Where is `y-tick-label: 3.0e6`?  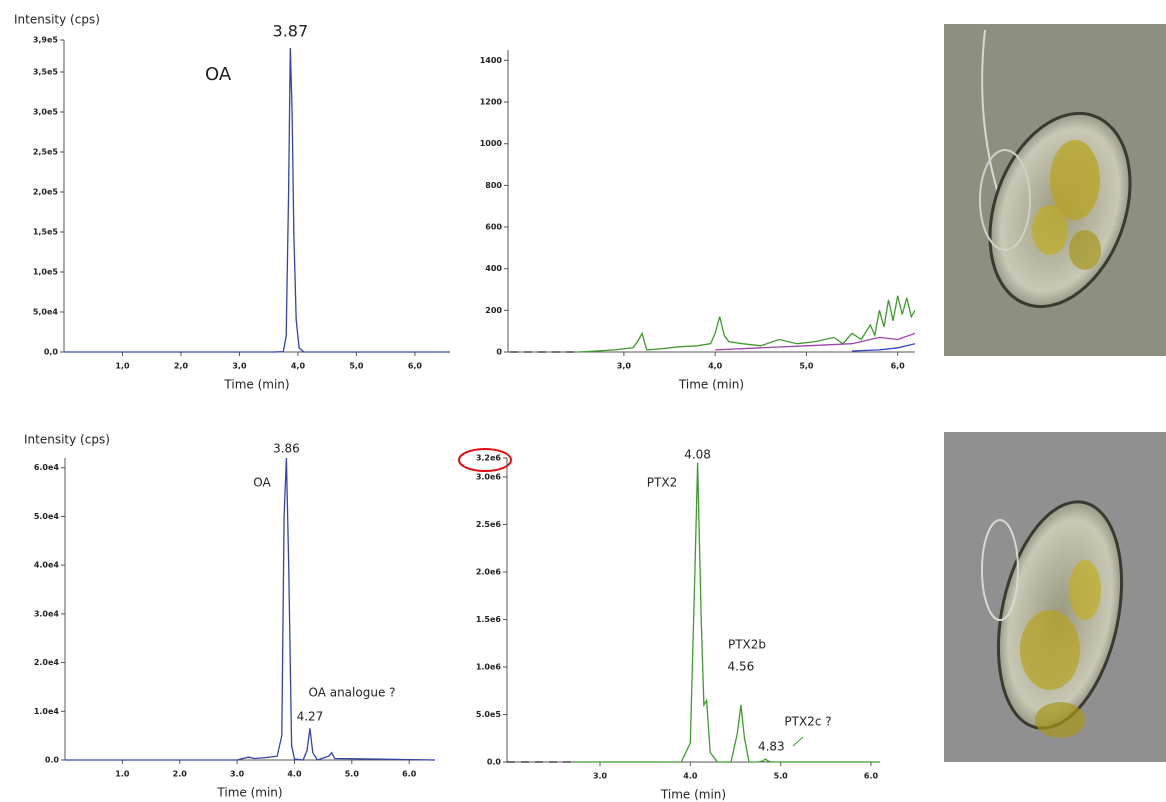
y-tick-label: 3.0e6 is located at coordinates (489, 477).